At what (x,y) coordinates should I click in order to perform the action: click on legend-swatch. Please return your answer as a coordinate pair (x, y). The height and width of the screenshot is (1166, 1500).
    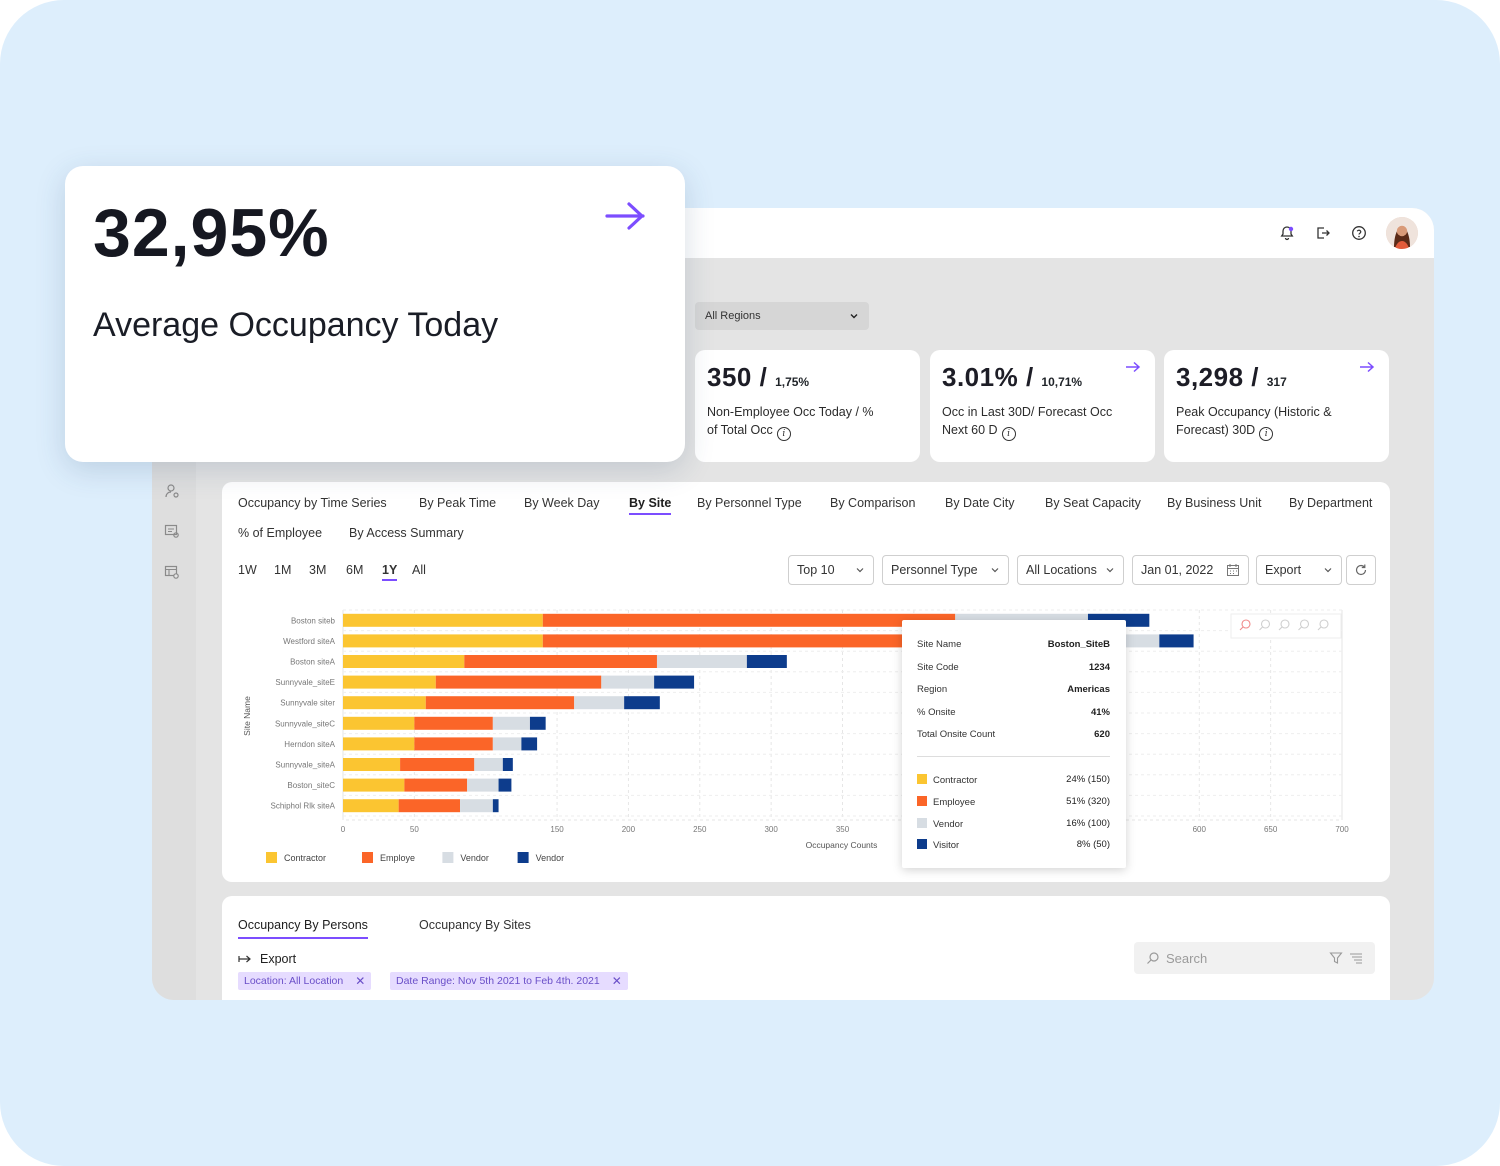
    Looking at the image, I should click on (271, 857).